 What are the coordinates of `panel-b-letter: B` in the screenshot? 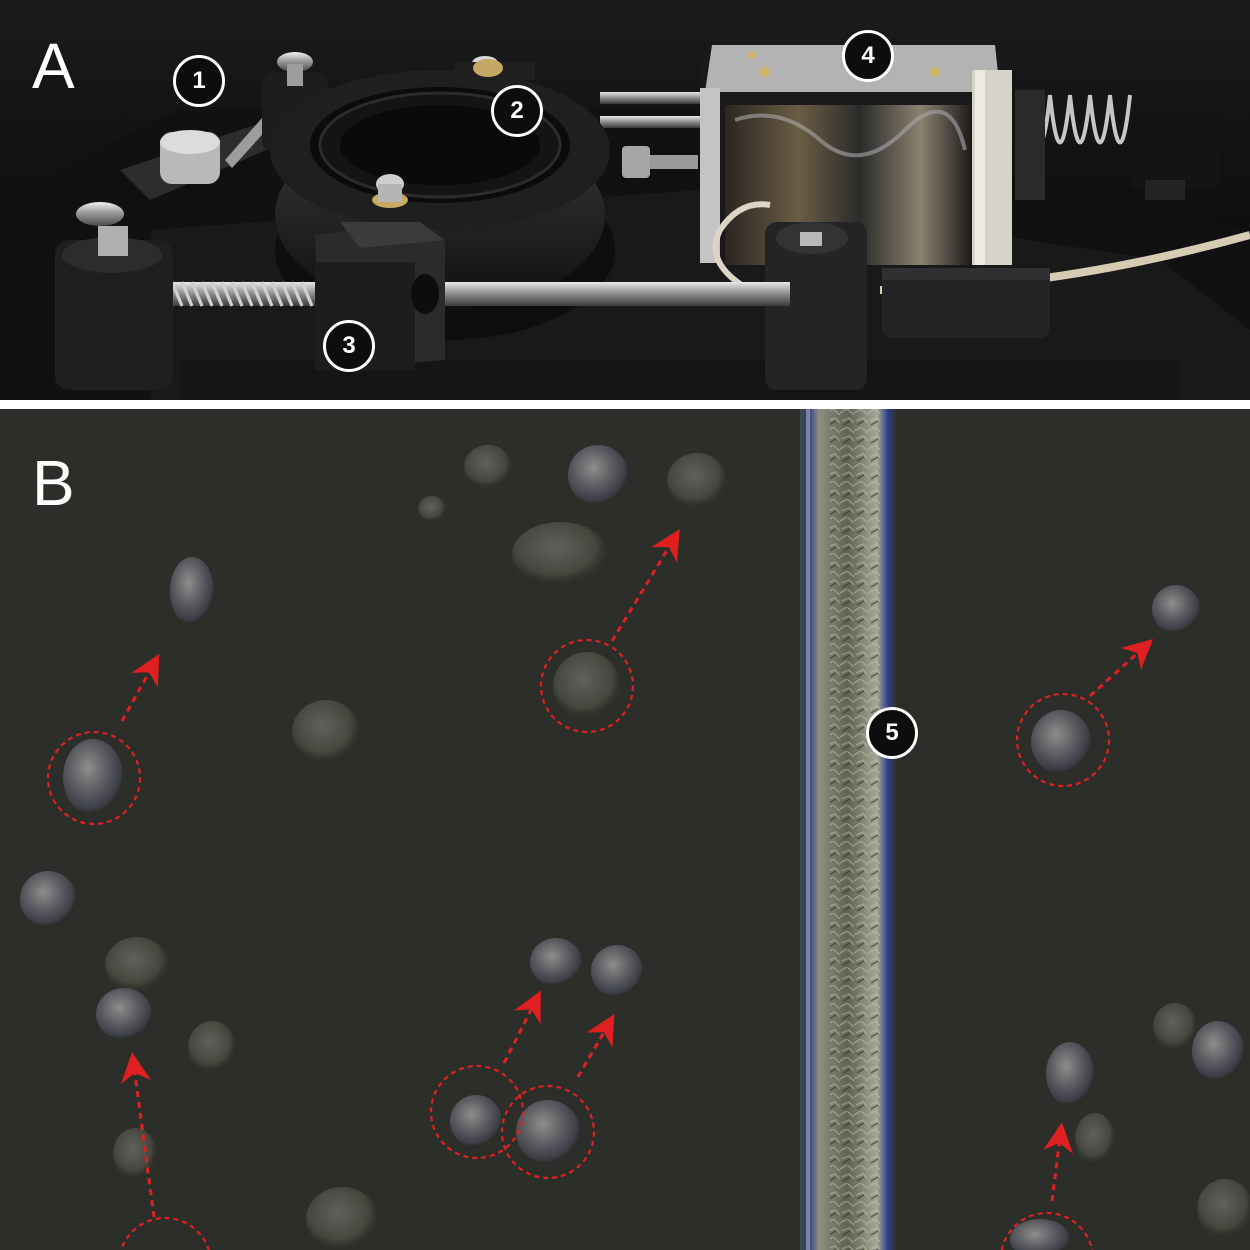 It's located at (53, 483).